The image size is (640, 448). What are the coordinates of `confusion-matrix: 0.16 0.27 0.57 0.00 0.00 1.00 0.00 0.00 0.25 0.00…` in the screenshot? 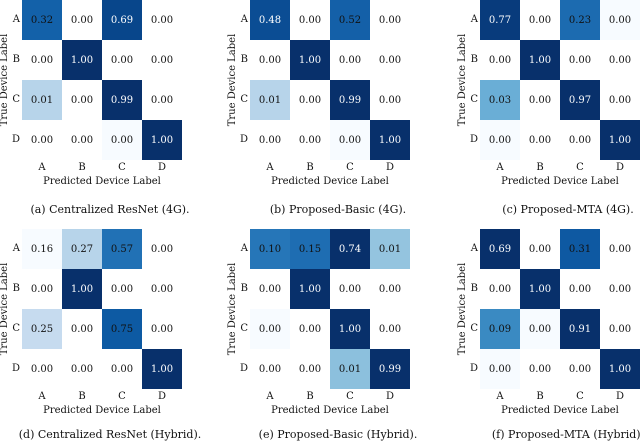 It's located at (102, 309).